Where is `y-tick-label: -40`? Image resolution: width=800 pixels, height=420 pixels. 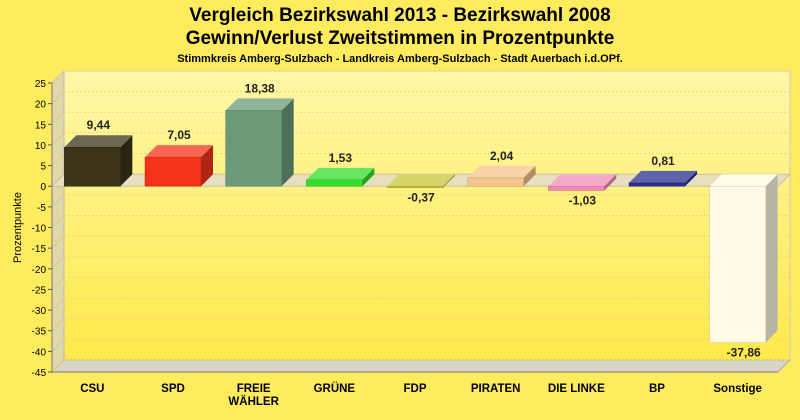
y-tick-label: -40 is located at coordinates (39, 352).